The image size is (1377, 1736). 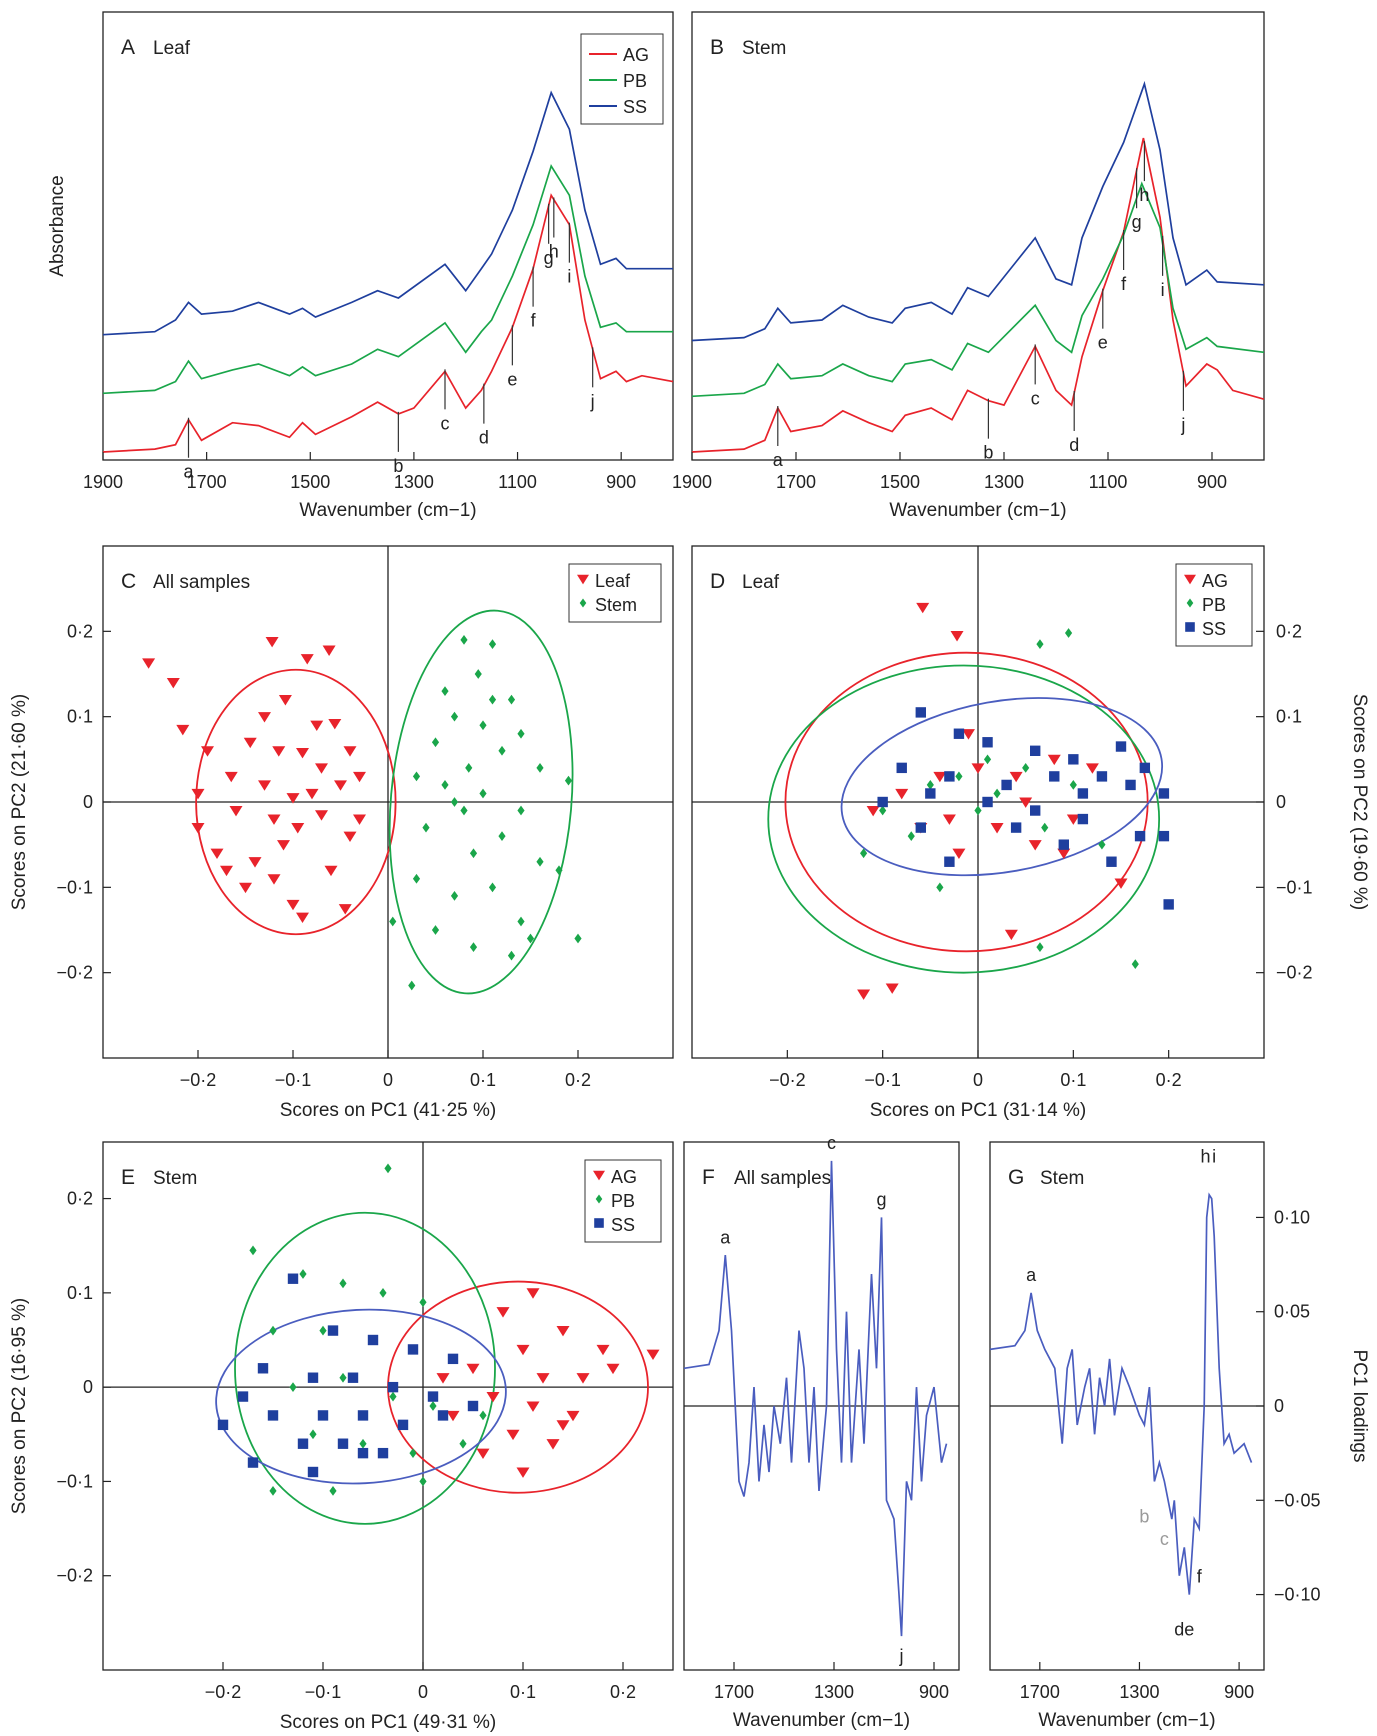 I want to click on band-label-f: f, so click(x=1200, y=1577).